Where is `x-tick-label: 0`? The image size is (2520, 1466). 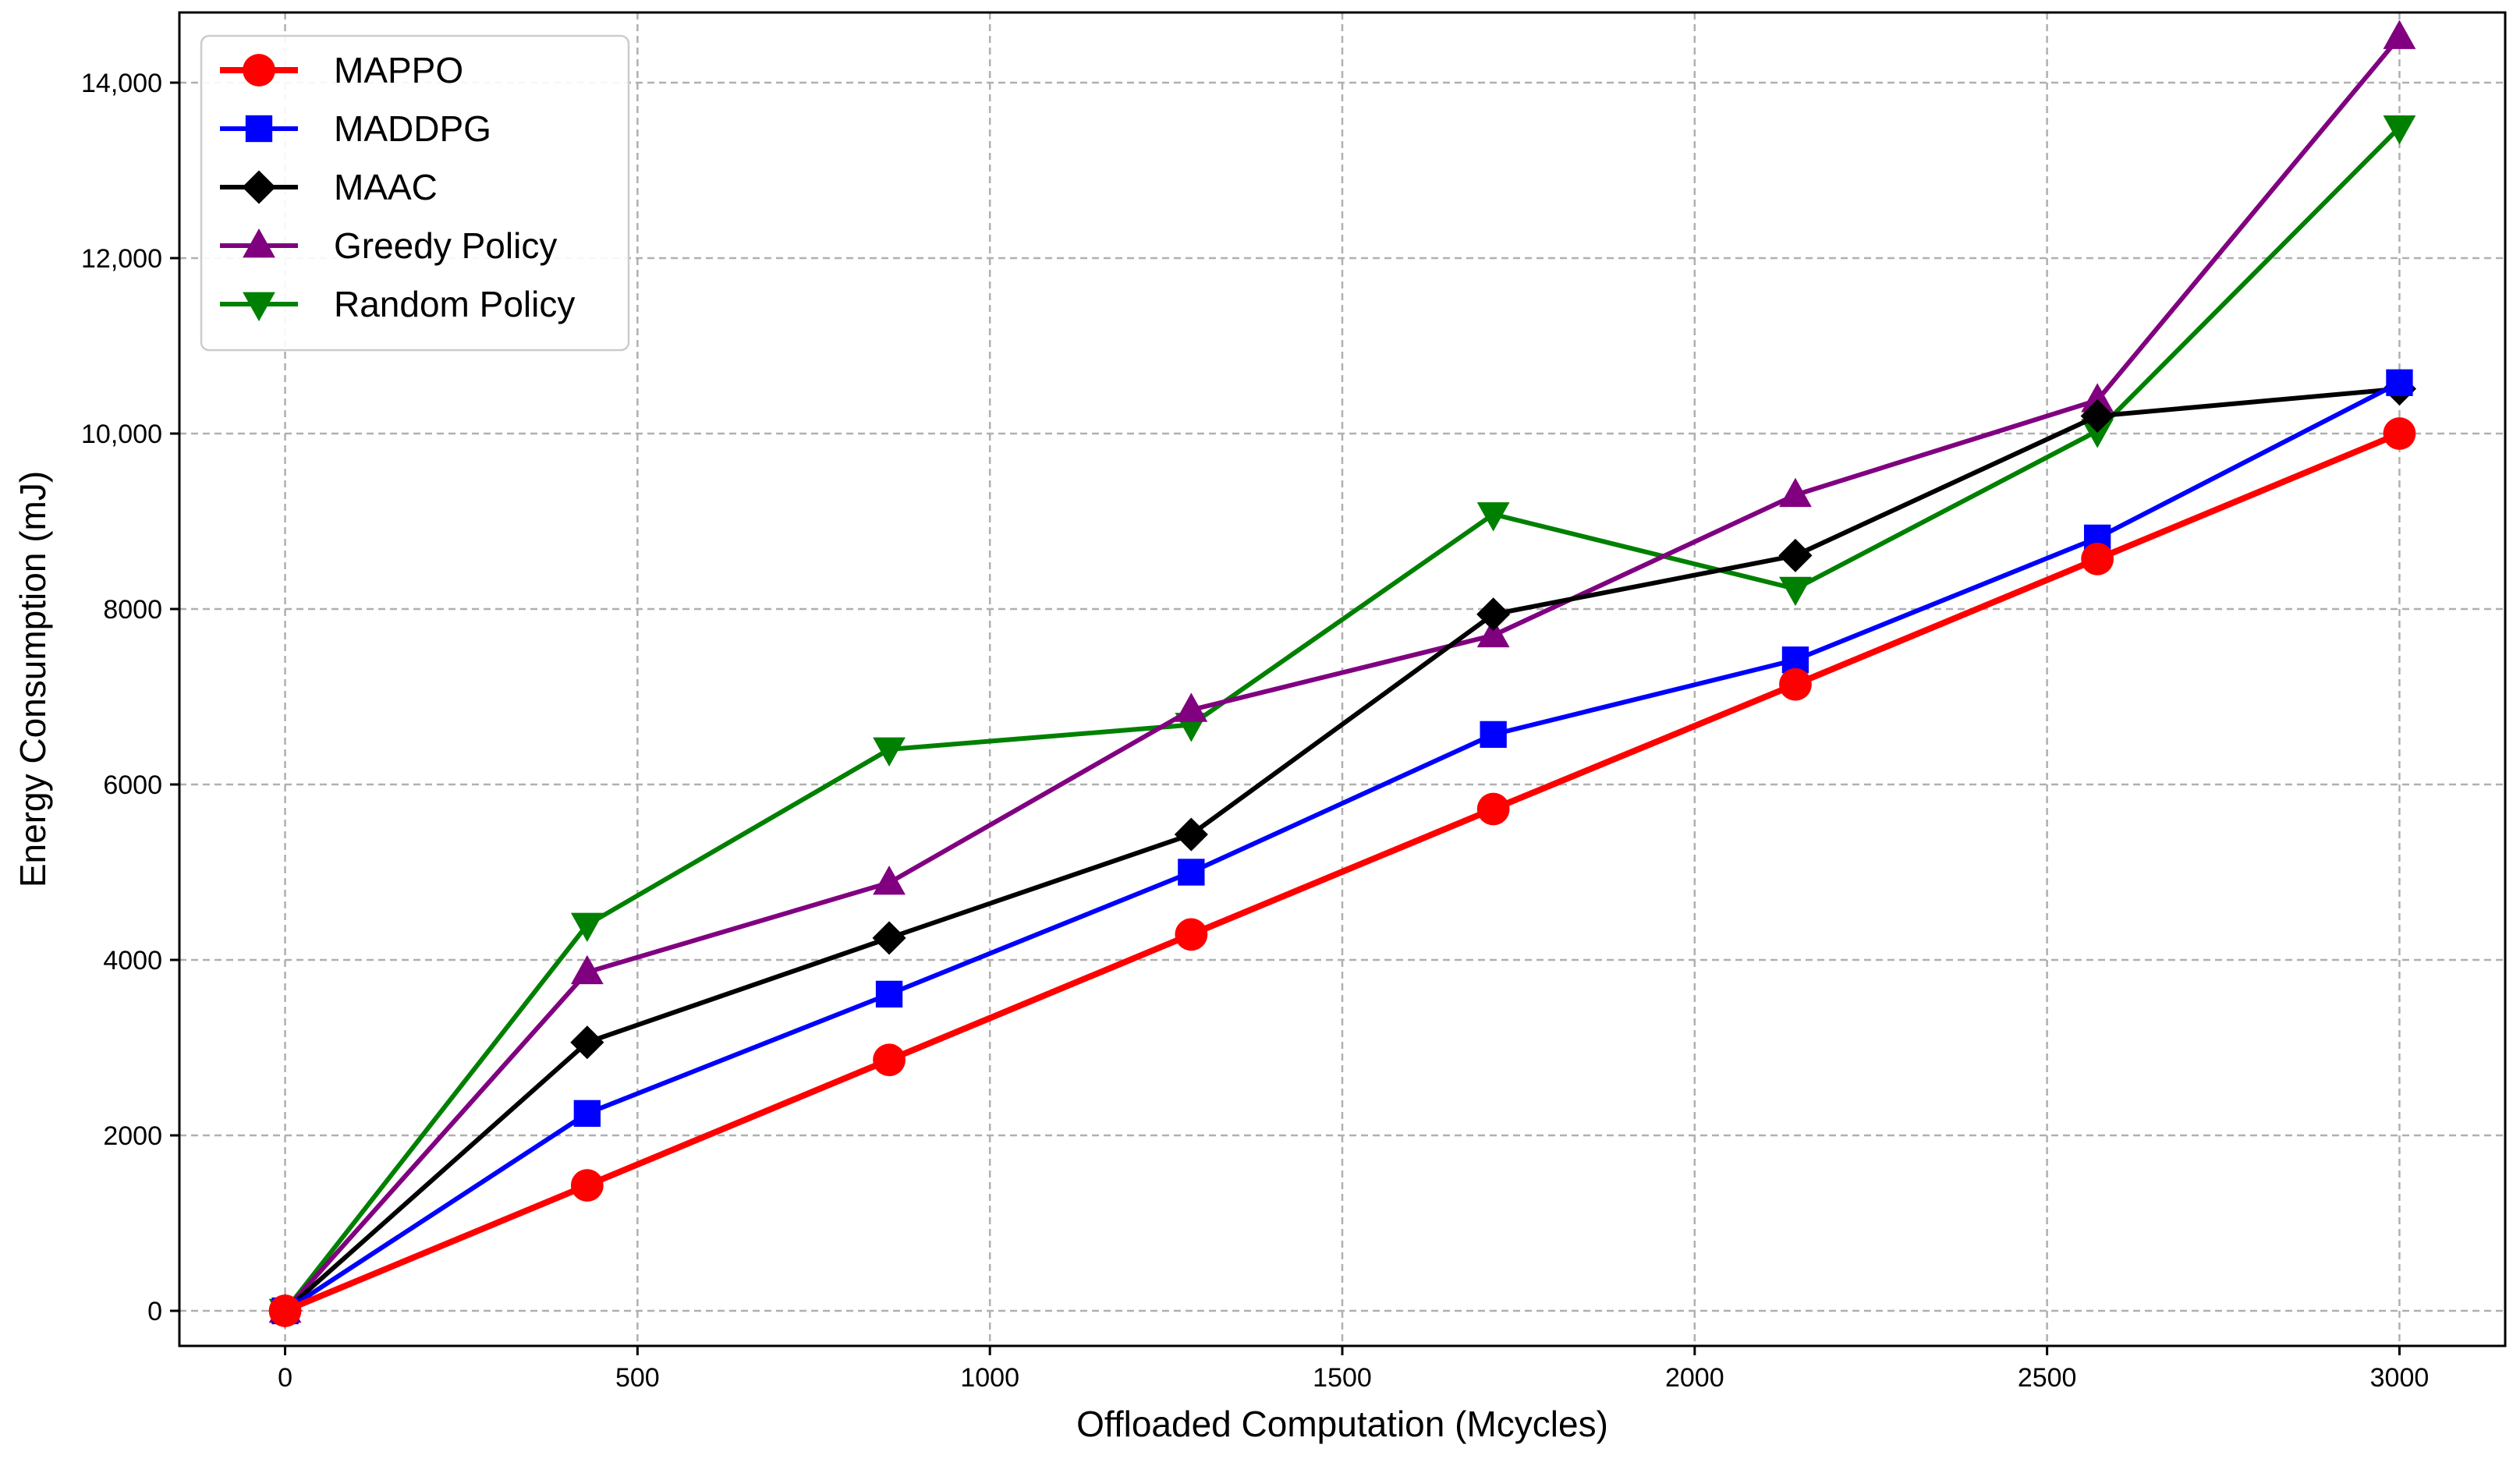 x-tick-label: 0 is located at coordinates (285, 1378).